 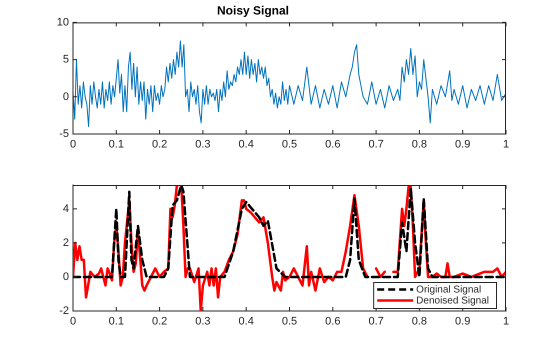 What do you see at coordinates (62, 22) in the screenshot?
I see `y-tick-label: 10` at bounding box center [62, 22].